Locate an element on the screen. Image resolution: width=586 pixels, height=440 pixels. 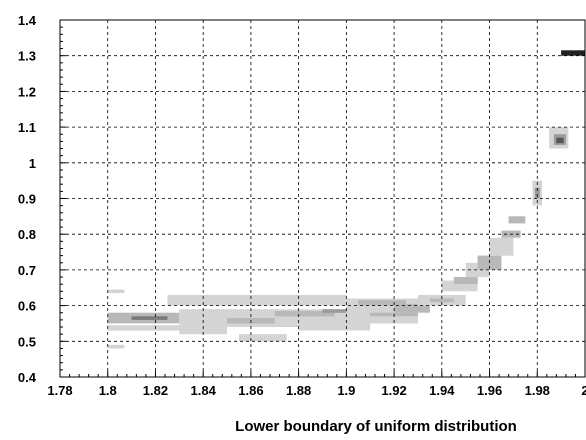
x-tick-label: 1.98 is located at coordinates (537, 390).